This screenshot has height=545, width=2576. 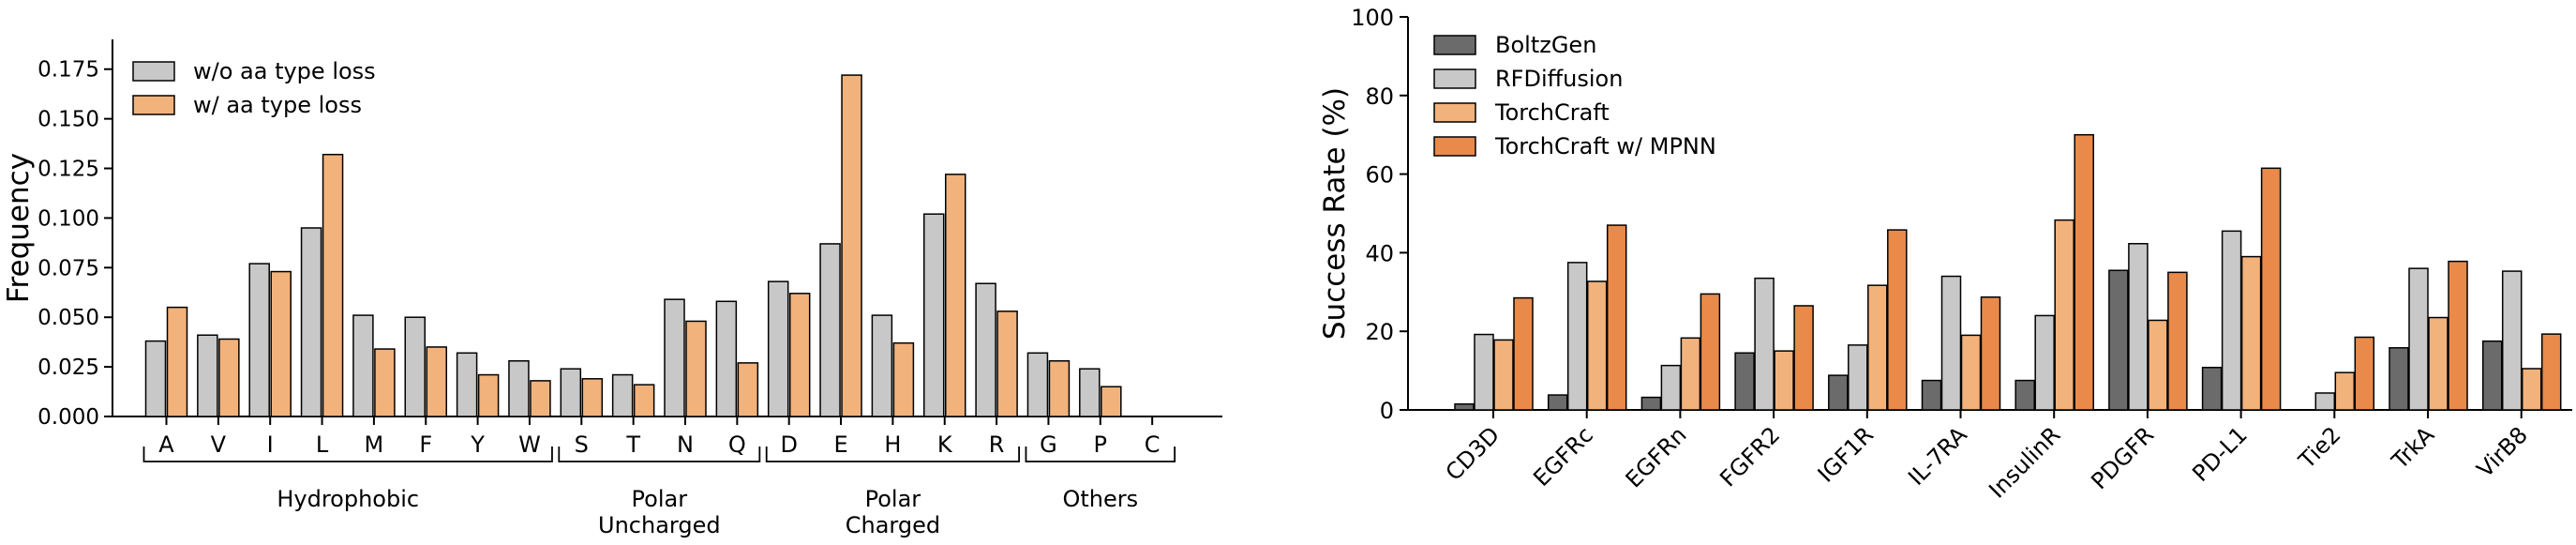 I want to click on x-tick-label: C, so click(x=1153, y=445).